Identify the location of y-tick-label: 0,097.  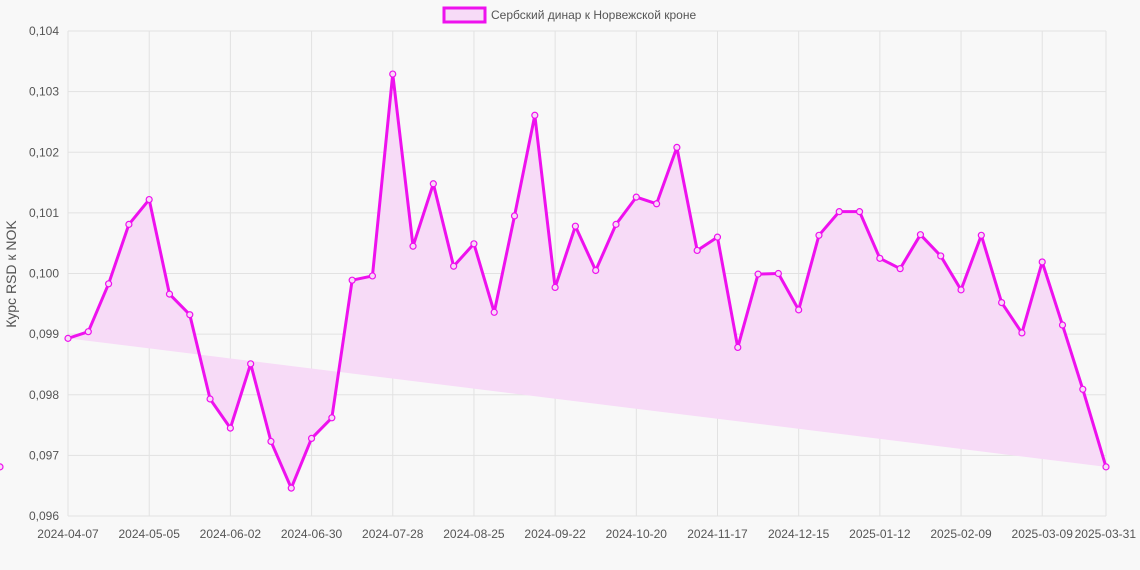
(44, 455).